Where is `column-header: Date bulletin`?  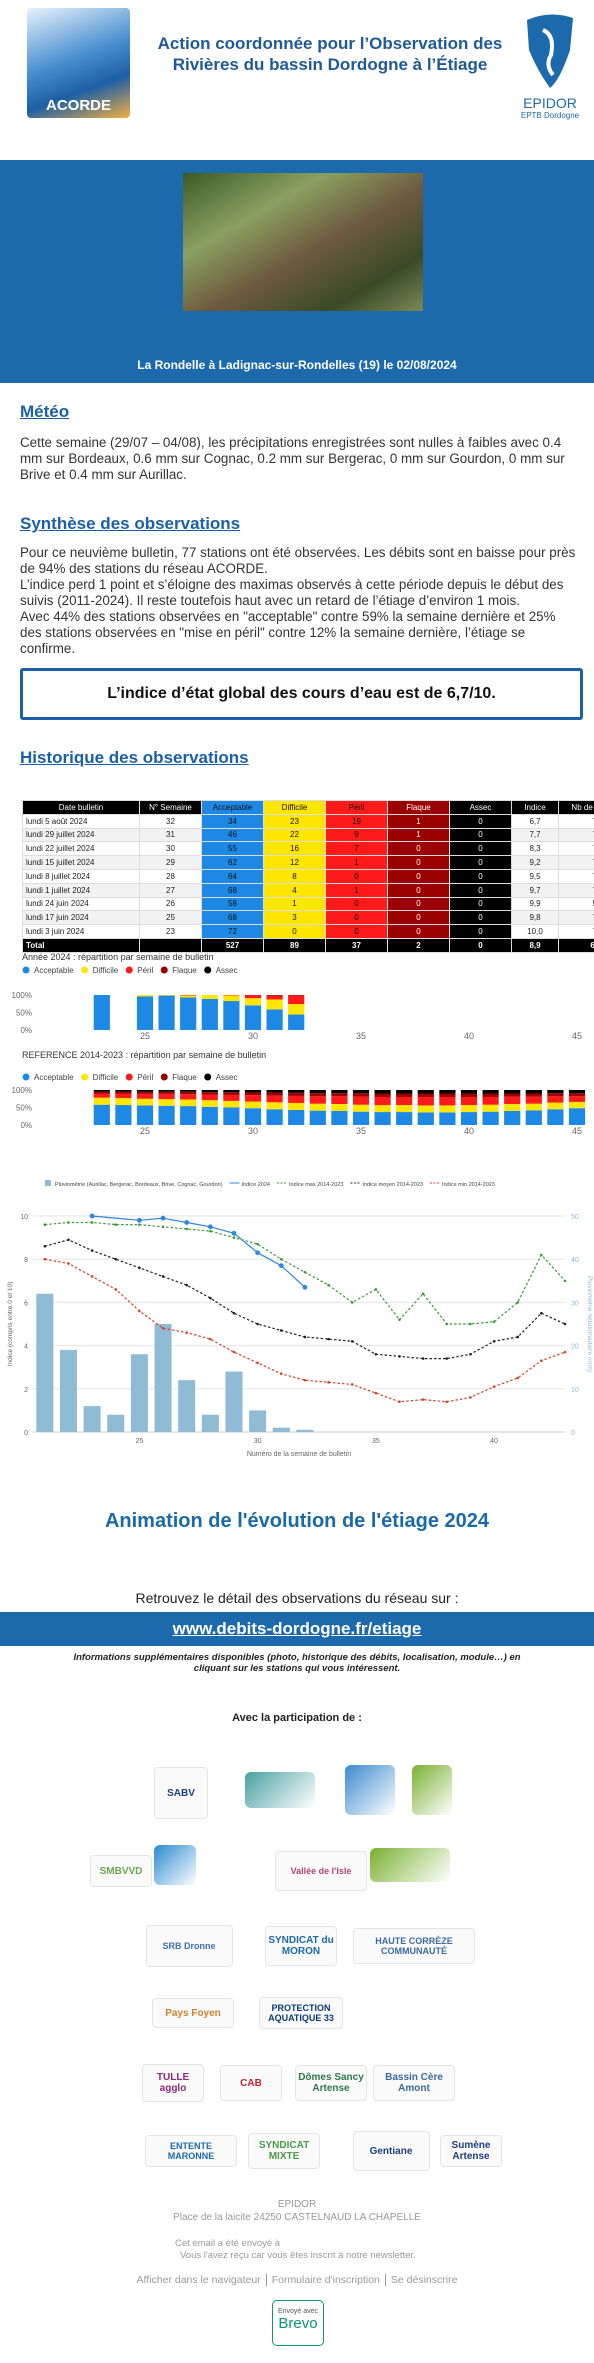
column-header: Date bulletin is located at coordinates (81, 807).